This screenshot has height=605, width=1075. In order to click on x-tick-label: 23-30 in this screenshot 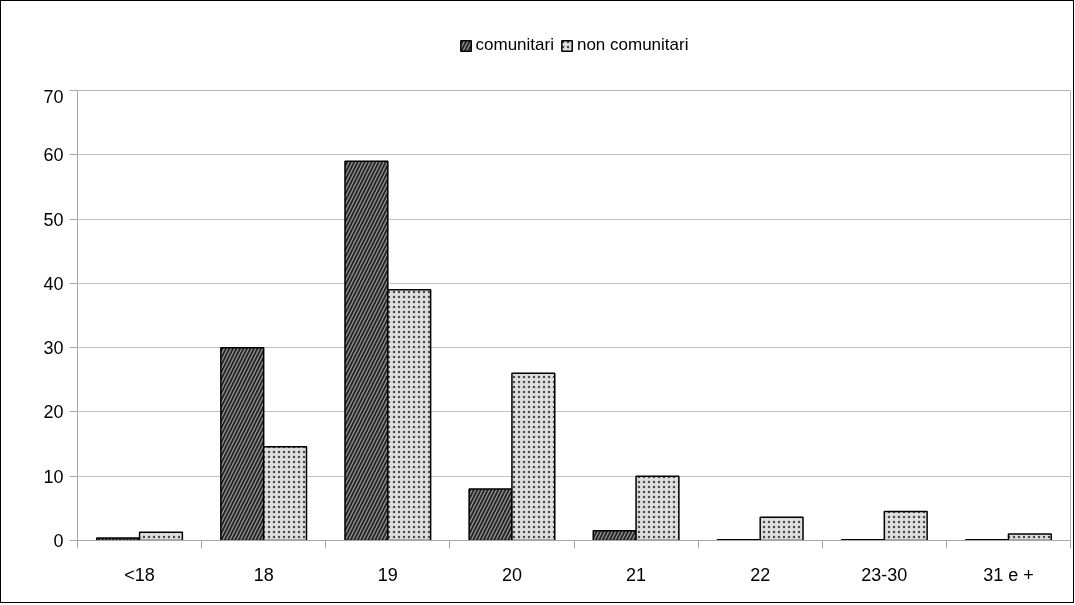, I will do `click(884, 574)`.